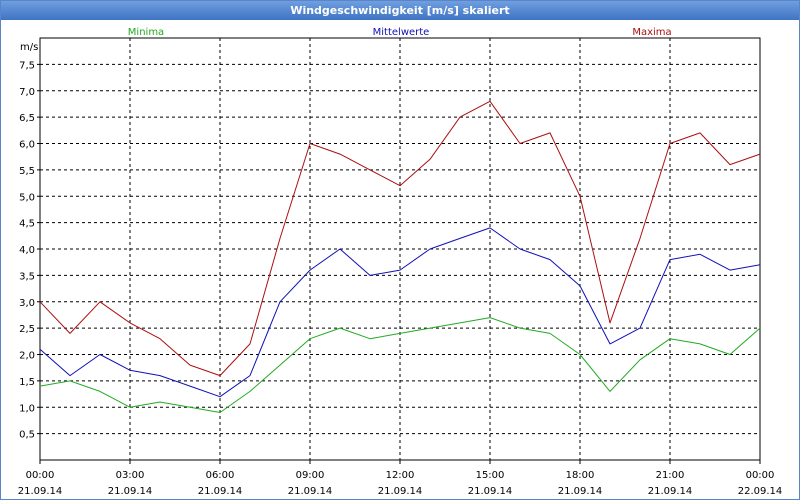 This screenshot has width=800, height=500. What do you see at coordinates (27, 171) in the screenshot?
I see `y-tick-label: 5,5` at bounding box center [27, 171].